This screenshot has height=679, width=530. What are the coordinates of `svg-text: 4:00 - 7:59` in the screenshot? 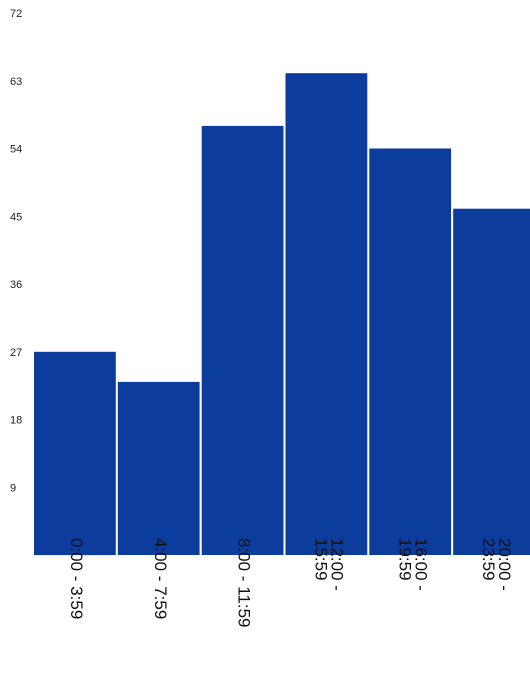 It's located at (160, 578).